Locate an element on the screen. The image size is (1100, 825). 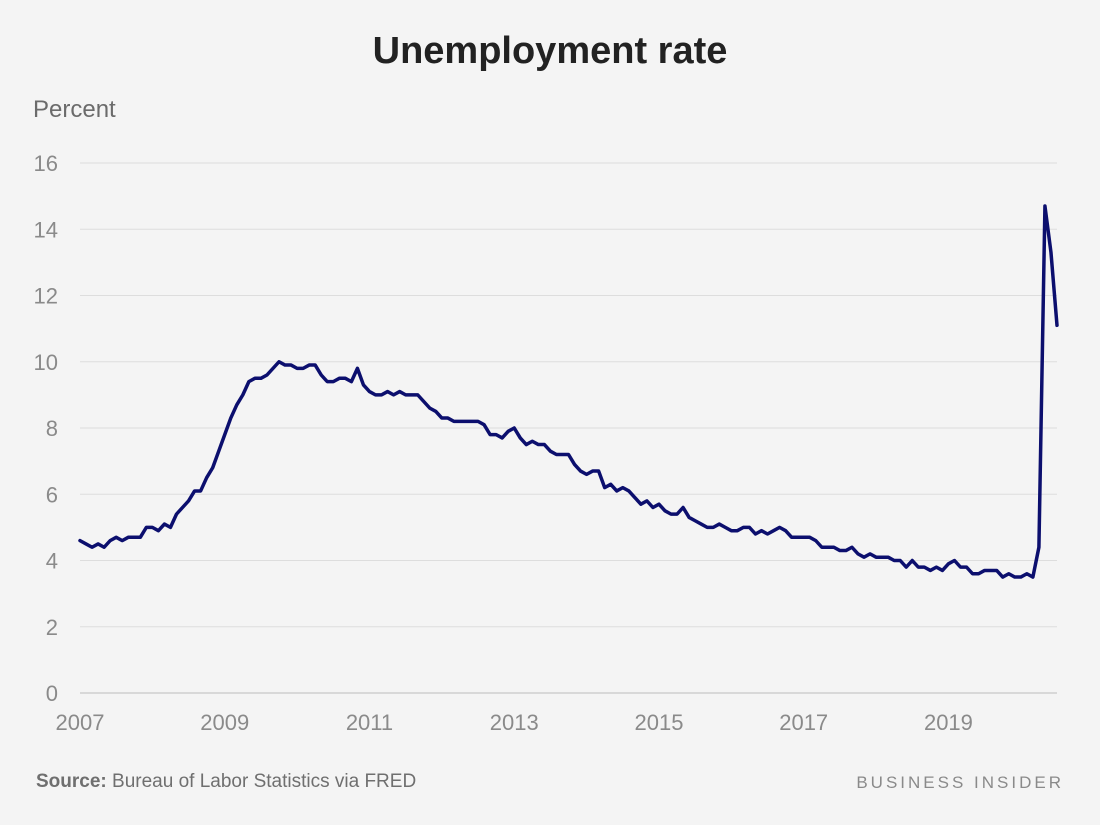
x-tick-label: 2007 is located at coordinates (80, 722).